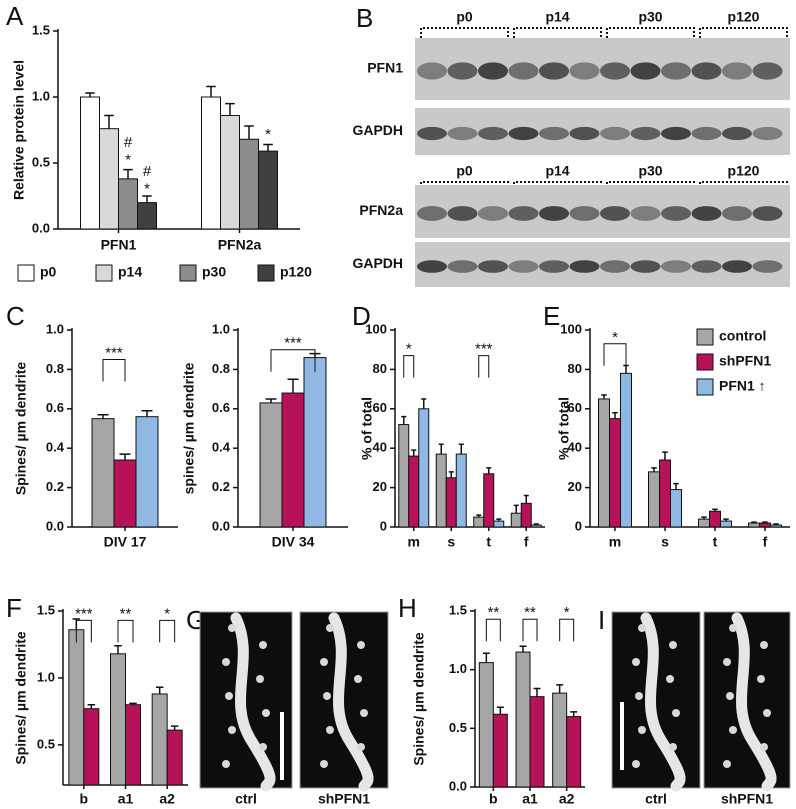 The width and height of the screenshot is (796, 809). I want to click on y-tick-label: 20, so click(575, 486).